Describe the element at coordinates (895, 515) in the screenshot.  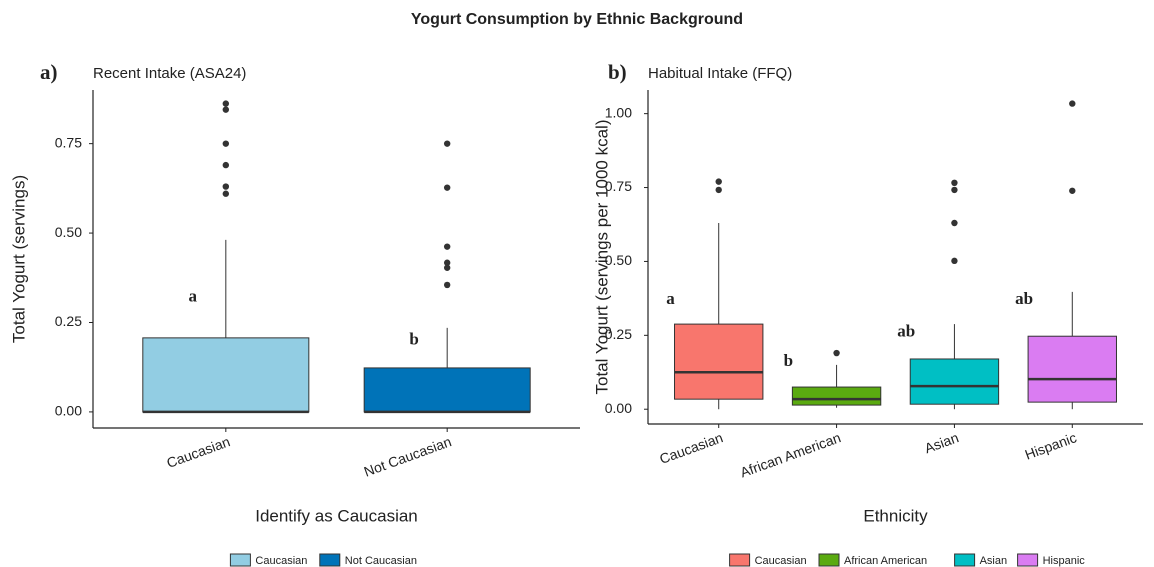
I see `x-axis-title: Ethnicity` at that location.